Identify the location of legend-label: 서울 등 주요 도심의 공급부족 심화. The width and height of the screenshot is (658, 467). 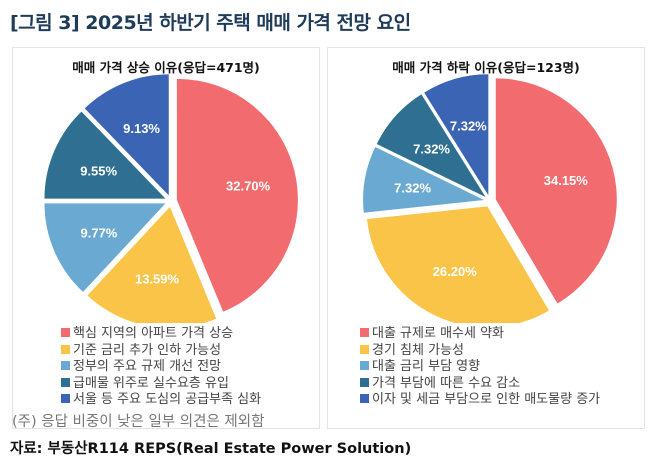
(167, 400).